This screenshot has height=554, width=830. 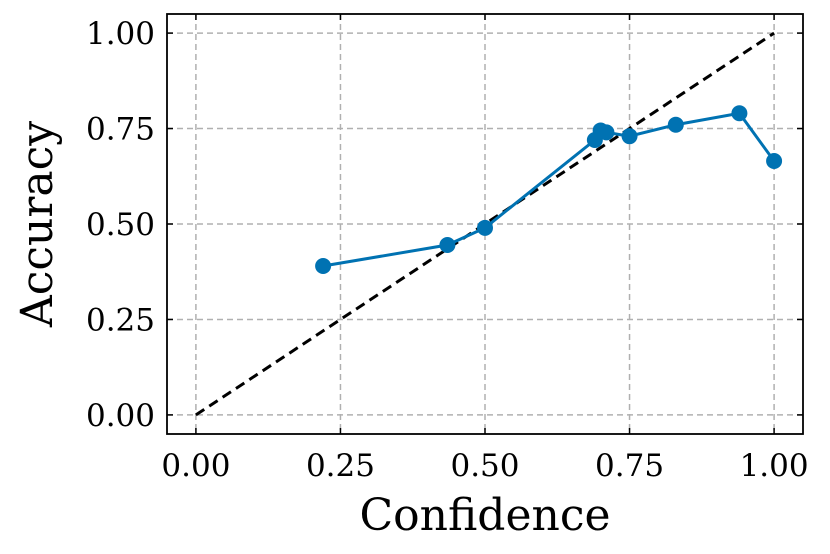 I want to click on x-tick-label: 0.25, so click(x=340, y=466).